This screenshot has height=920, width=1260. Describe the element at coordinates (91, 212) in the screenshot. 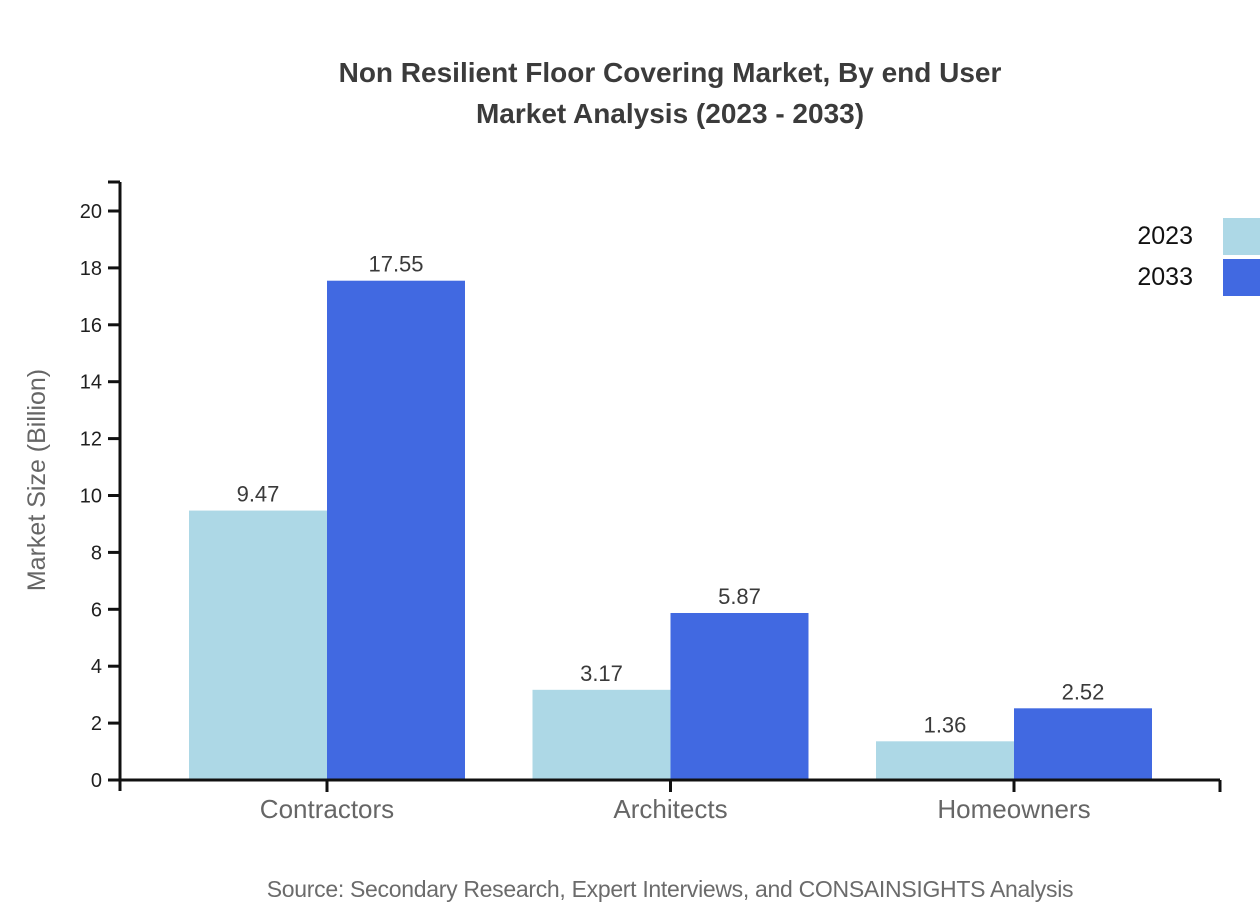

I see `y-tick-label: 20` at that location.